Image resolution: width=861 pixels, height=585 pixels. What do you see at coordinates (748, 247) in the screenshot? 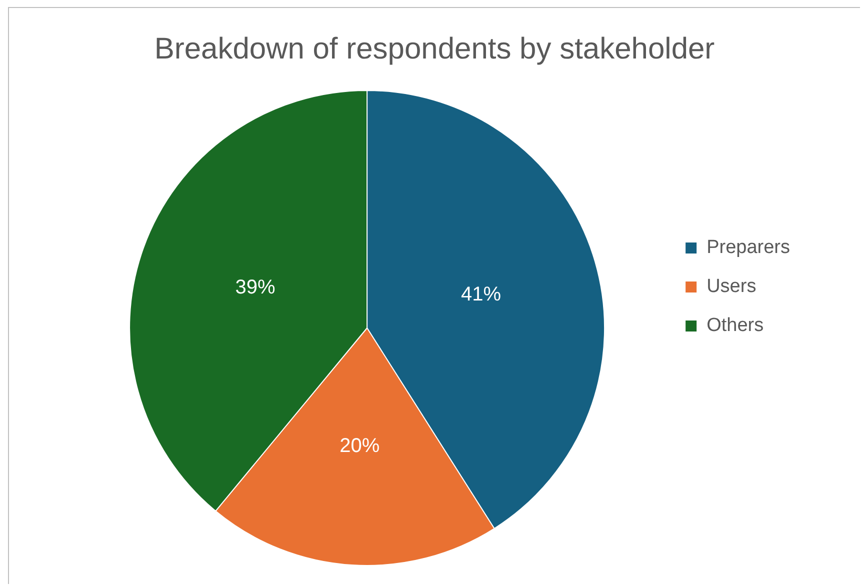
I see `legend-label: Preparers` at bounding box center [748, 247].